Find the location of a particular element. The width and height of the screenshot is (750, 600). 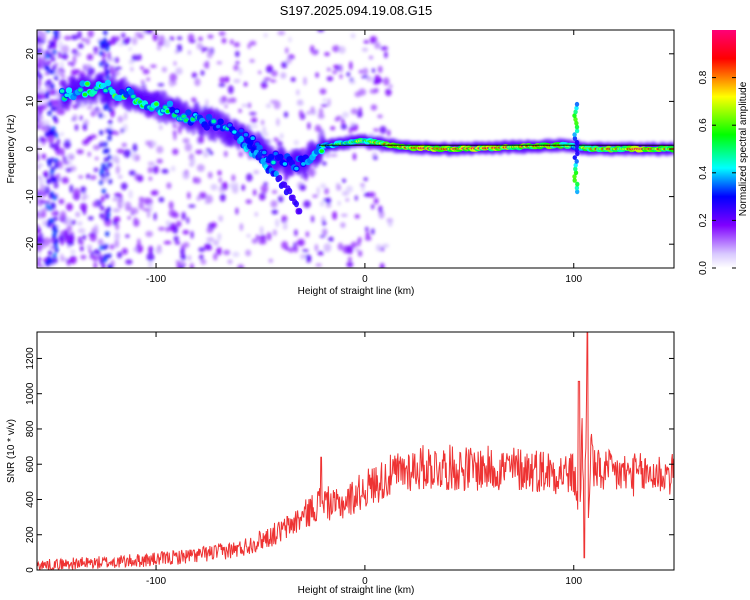

y-tick-label: 1200 is located at coordinates (30, 358).